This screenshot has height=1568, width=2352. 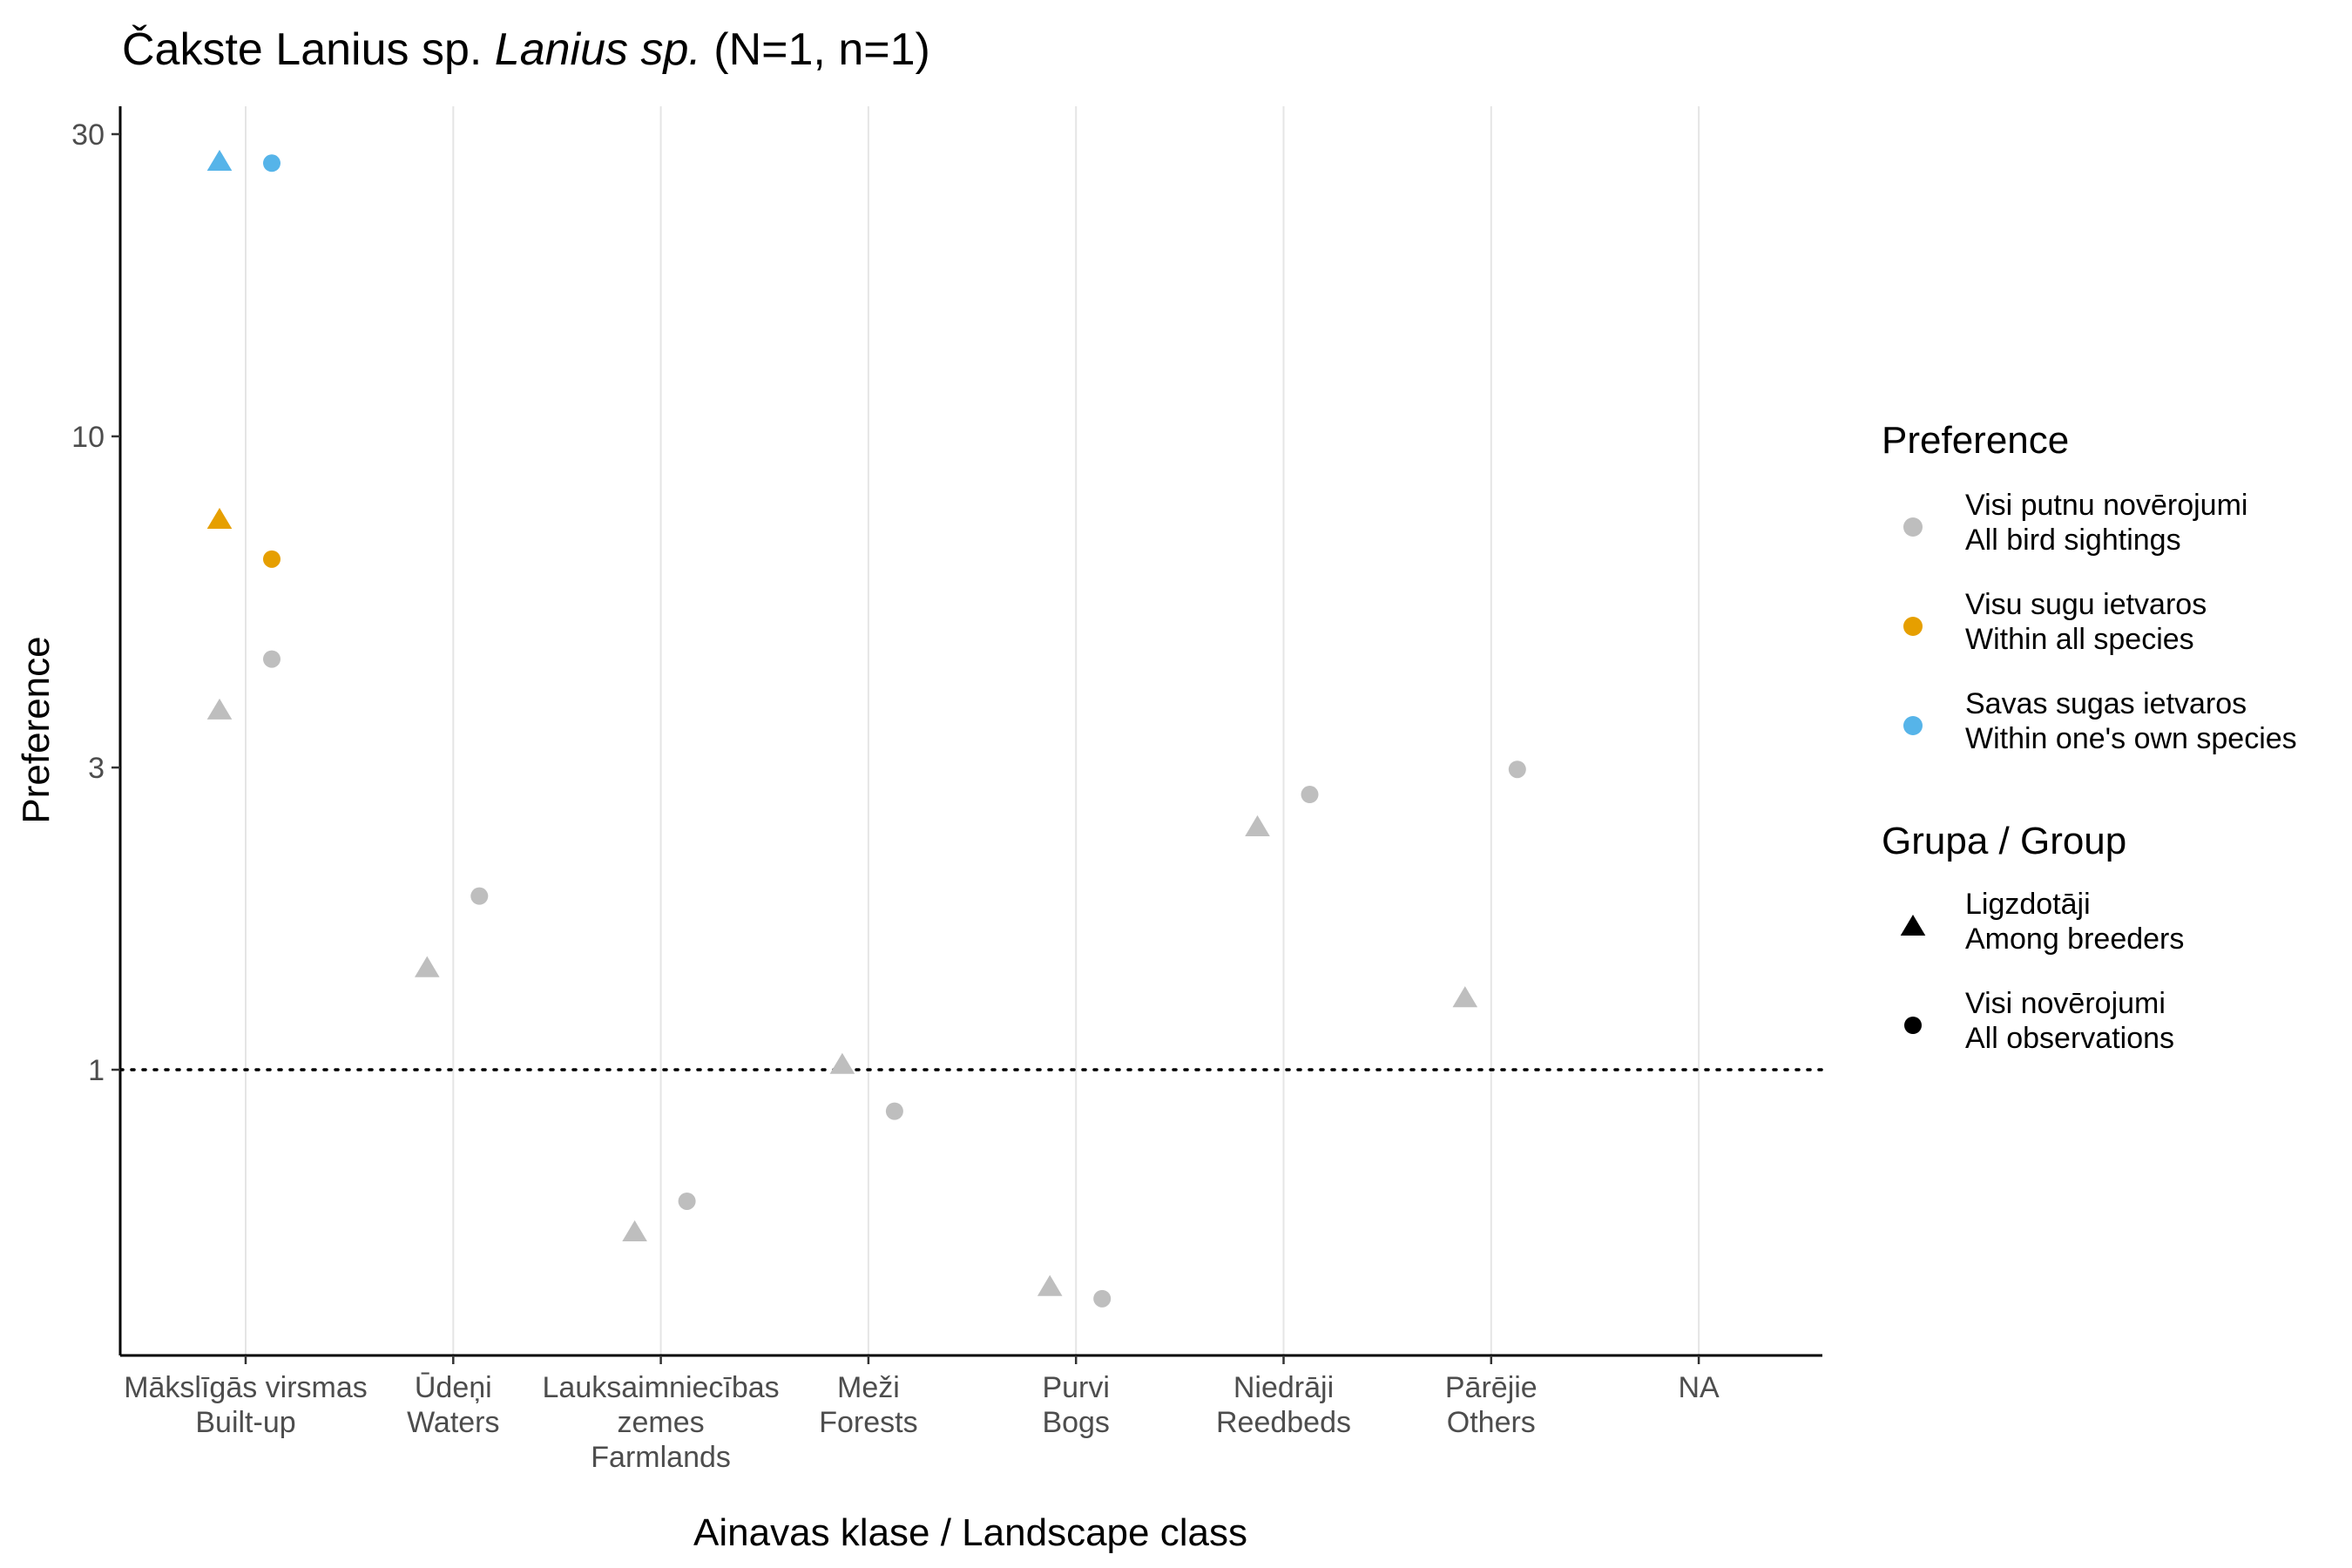 I want to click on legend-label-line1: Savas sugas ietvaros, so click(x=2106, y=703).